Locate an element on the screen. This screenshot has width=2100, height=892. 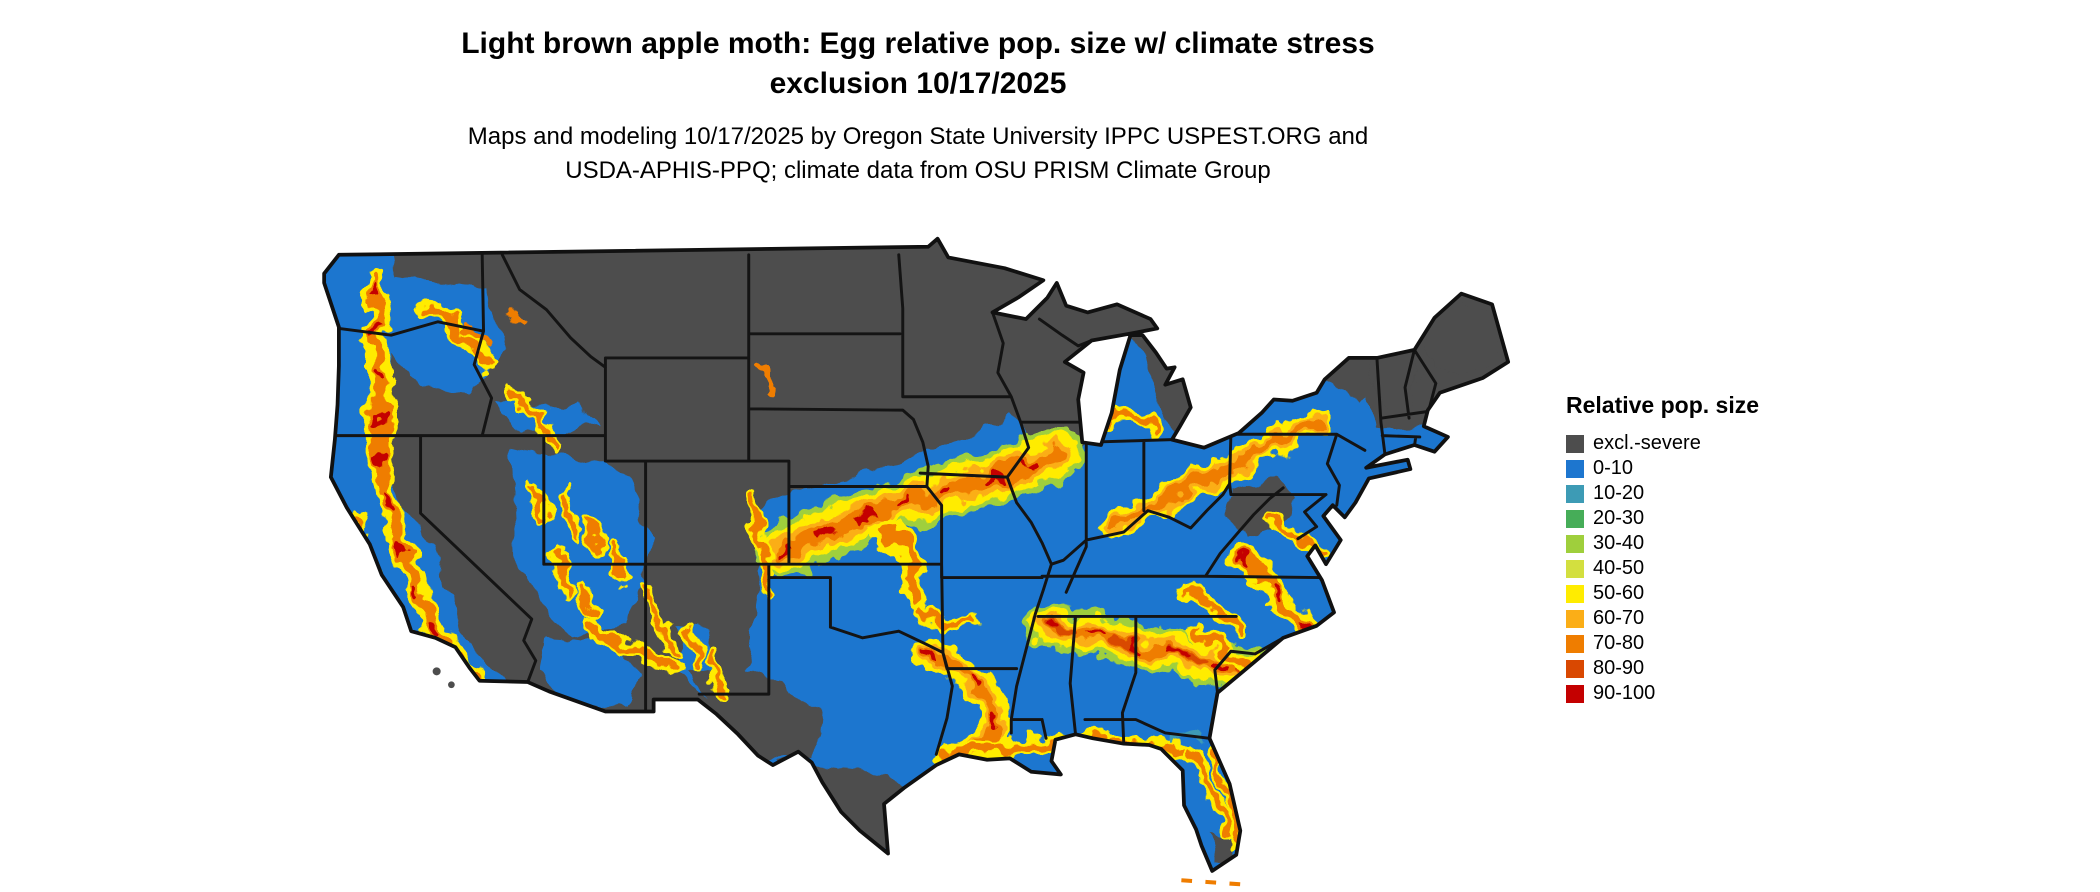
florida-keys is located at coordinates (1211, 882).